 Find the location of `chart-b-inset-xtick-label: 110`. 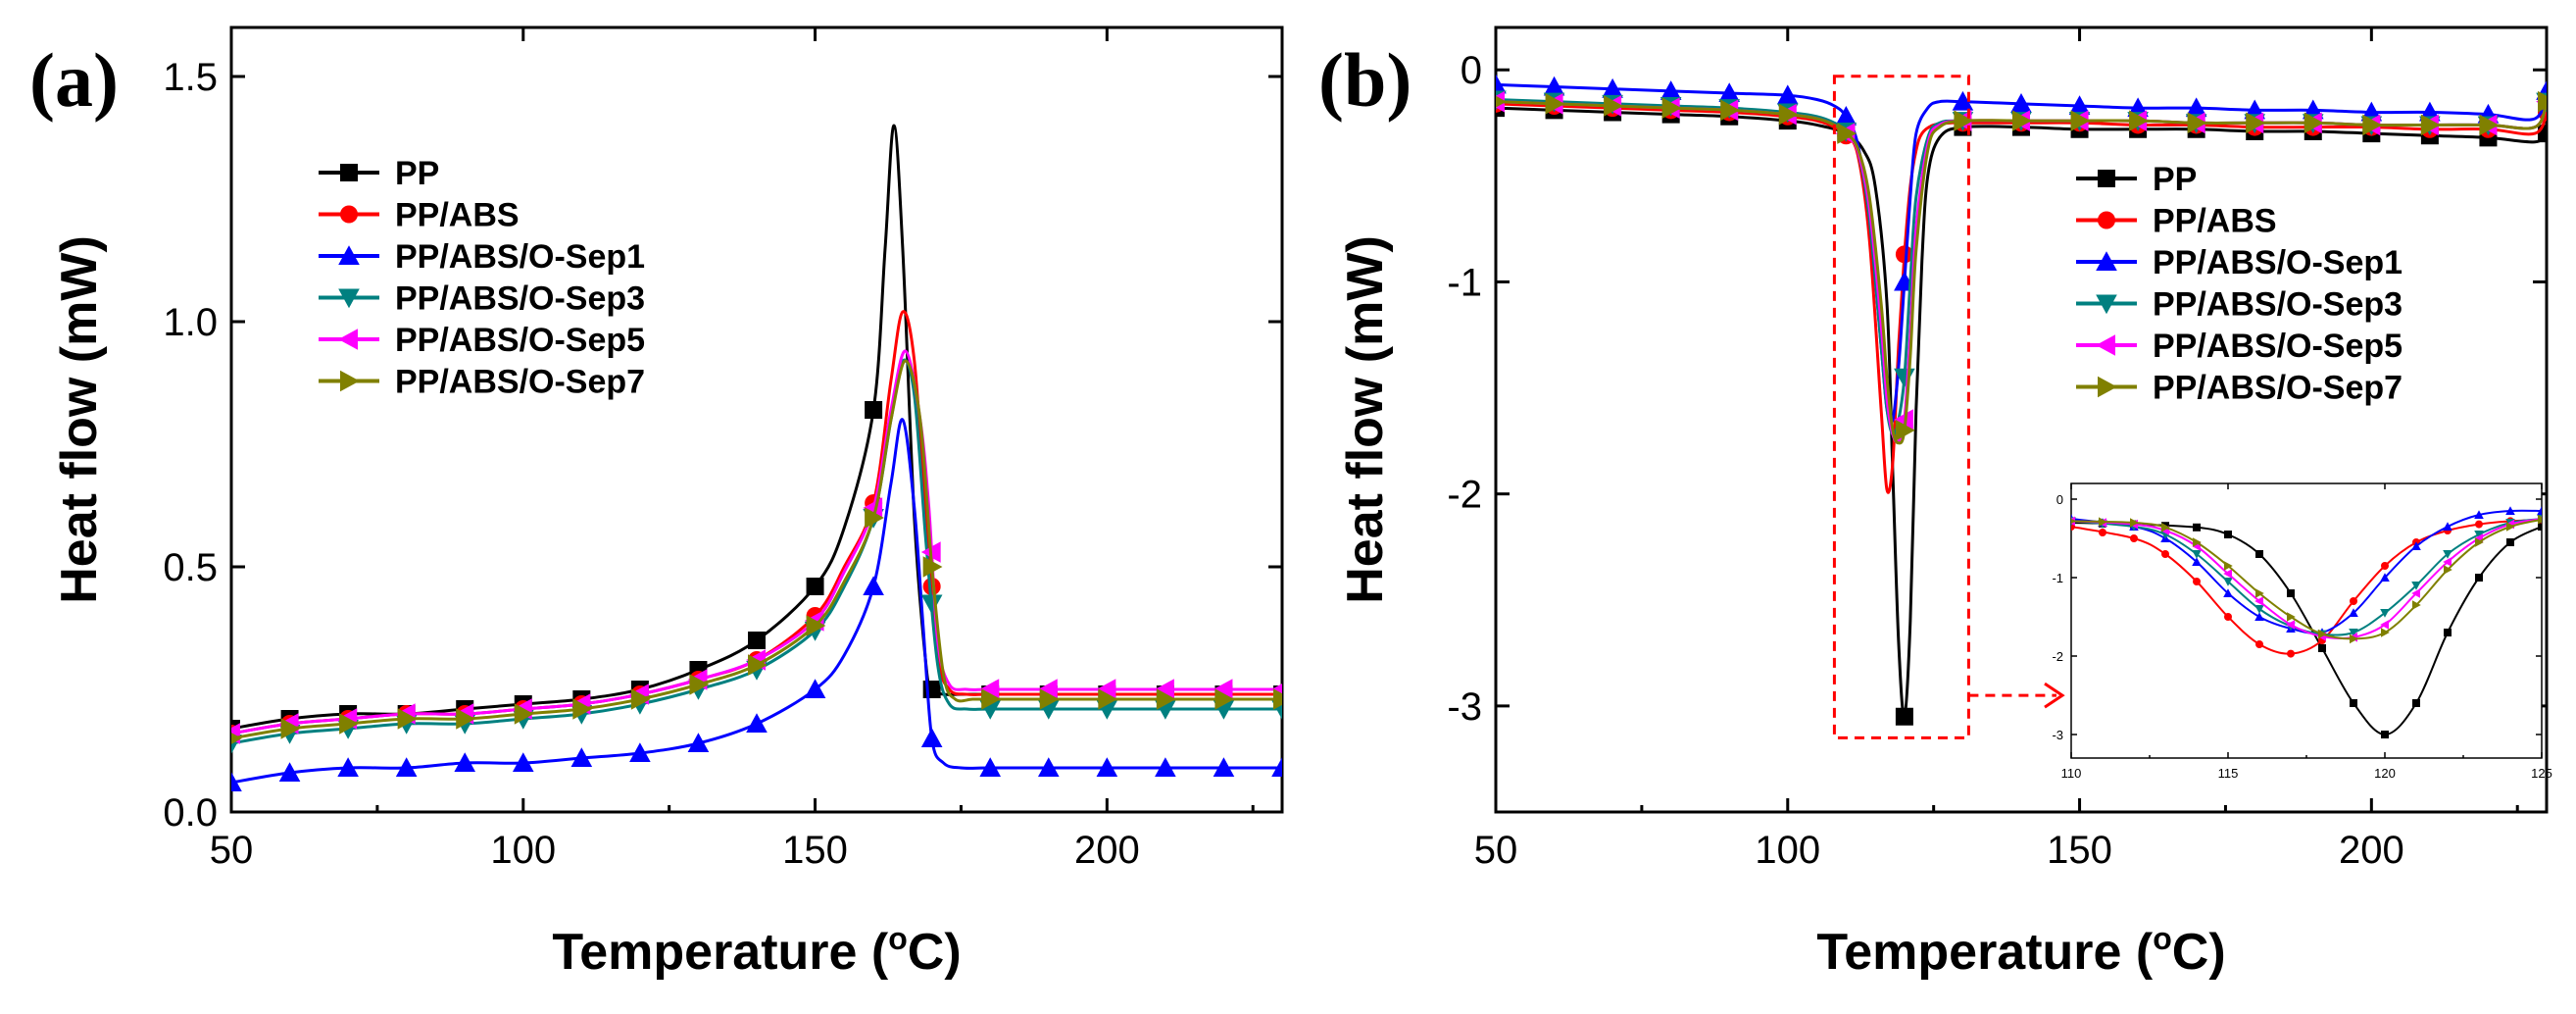

chart-b-inset-xtick-label: 110 is located at coordinates (2071, 774).